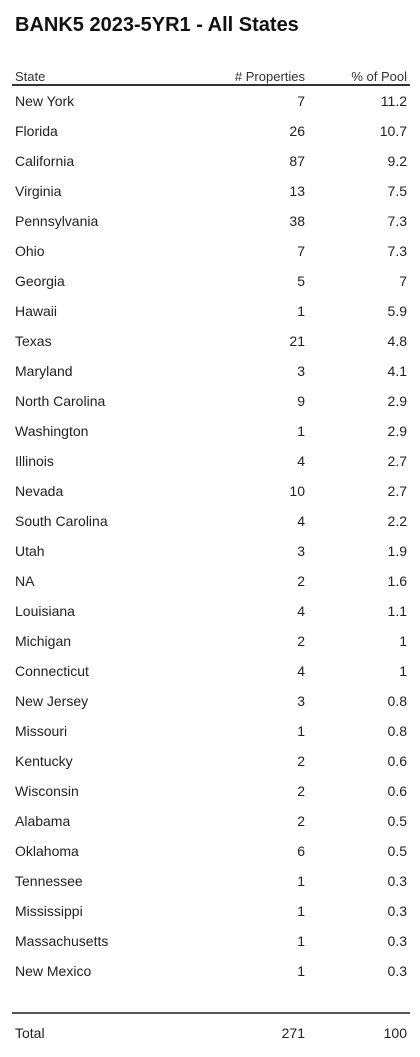 Image resolution: width=420 pixels, height=1057 pixels. I want to click on table-row: Wisconsin 2 0.6, so click(211, 791).